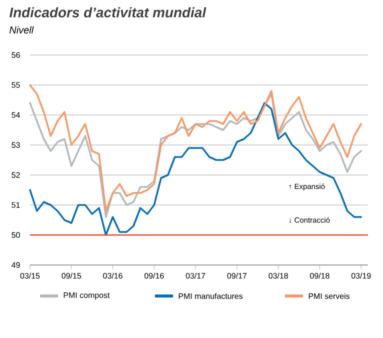  What do you see at coordinates (107, 12) in the screenshot?
I see `chart-title: Indicadors d’activitat mundial` at bounding box center [107, 12].